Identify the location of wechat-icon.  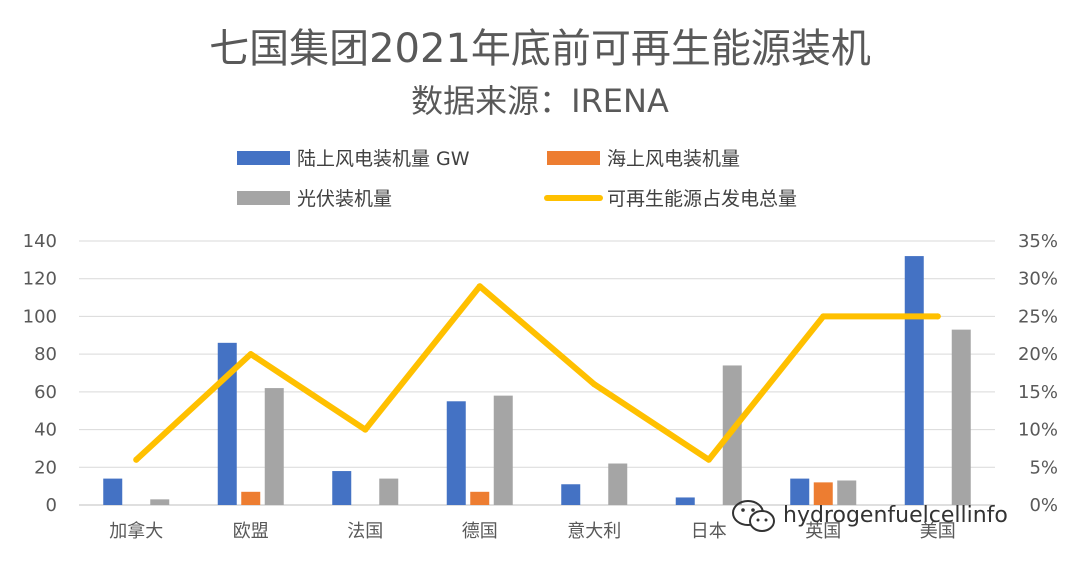
(753, 516).